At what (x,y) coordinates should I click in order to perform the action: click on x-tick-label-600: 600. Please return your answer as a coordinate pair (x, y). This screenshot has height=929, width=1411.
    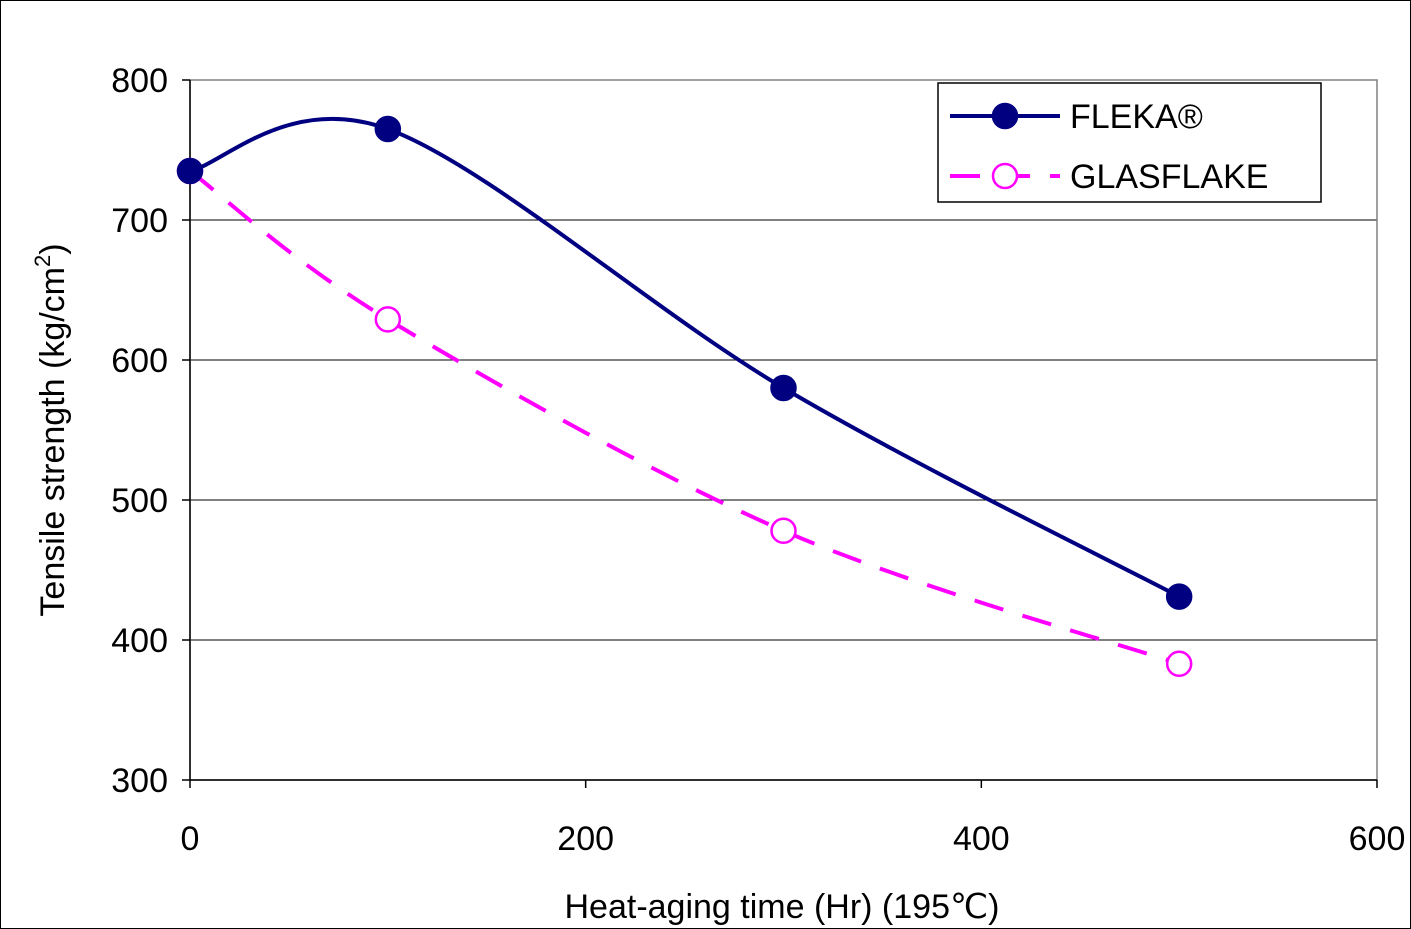
    Looking at the image, I should click on (1377, 839).